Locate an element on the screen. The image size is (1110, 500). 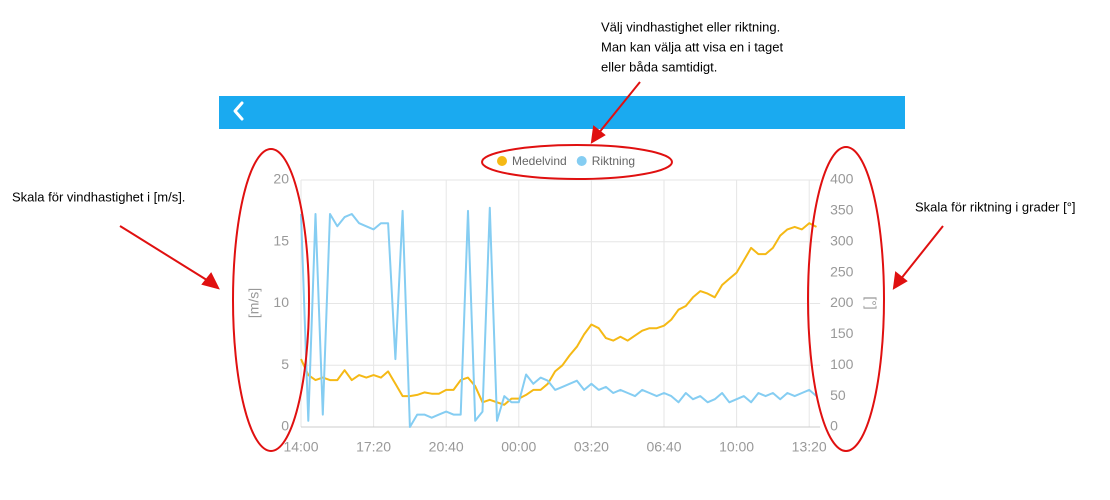
x-tick-label: 17:20 is located at coordinates (373, 447).